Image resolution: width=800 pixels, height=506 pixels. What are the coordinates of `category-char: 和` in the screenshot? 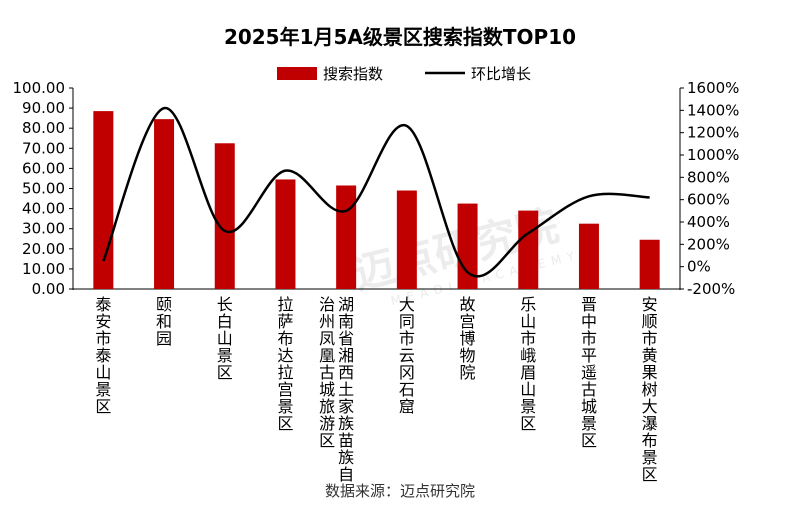 It's located at (164, 321).